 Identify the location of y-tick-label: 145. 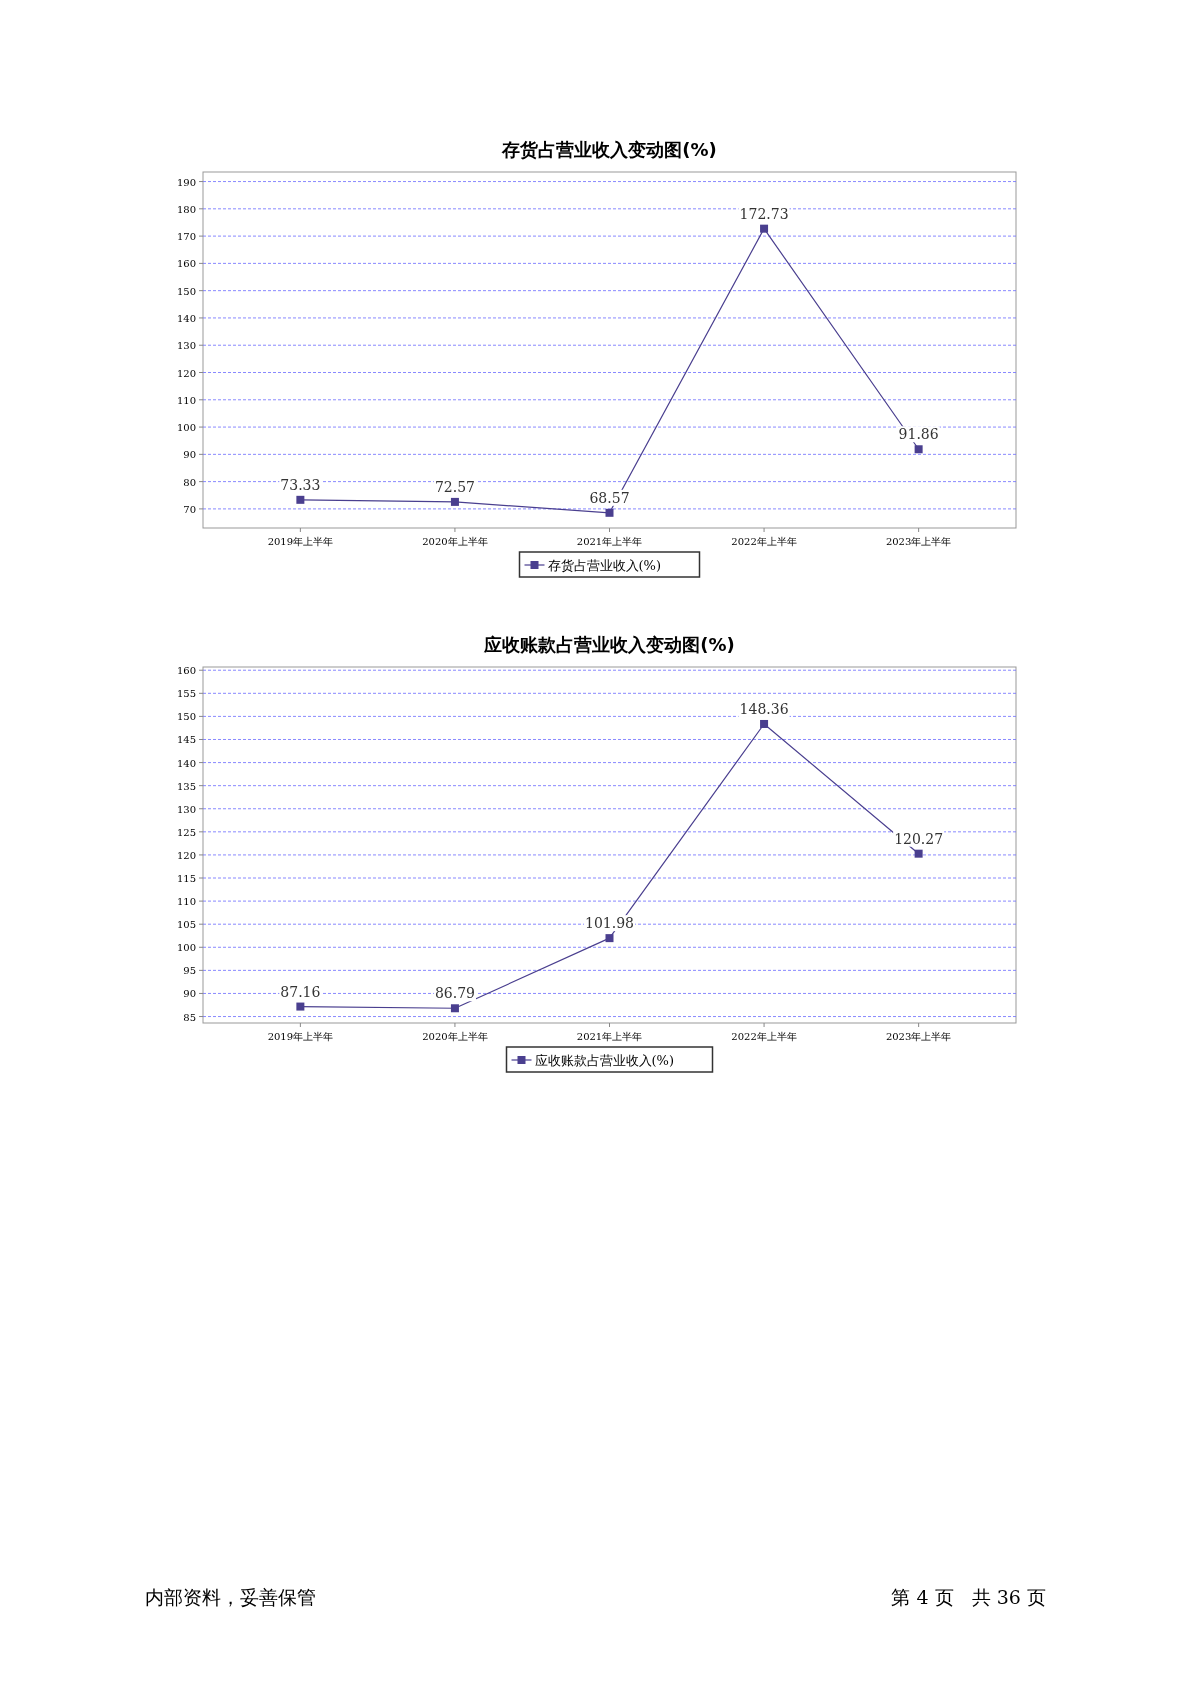
(186, 740).